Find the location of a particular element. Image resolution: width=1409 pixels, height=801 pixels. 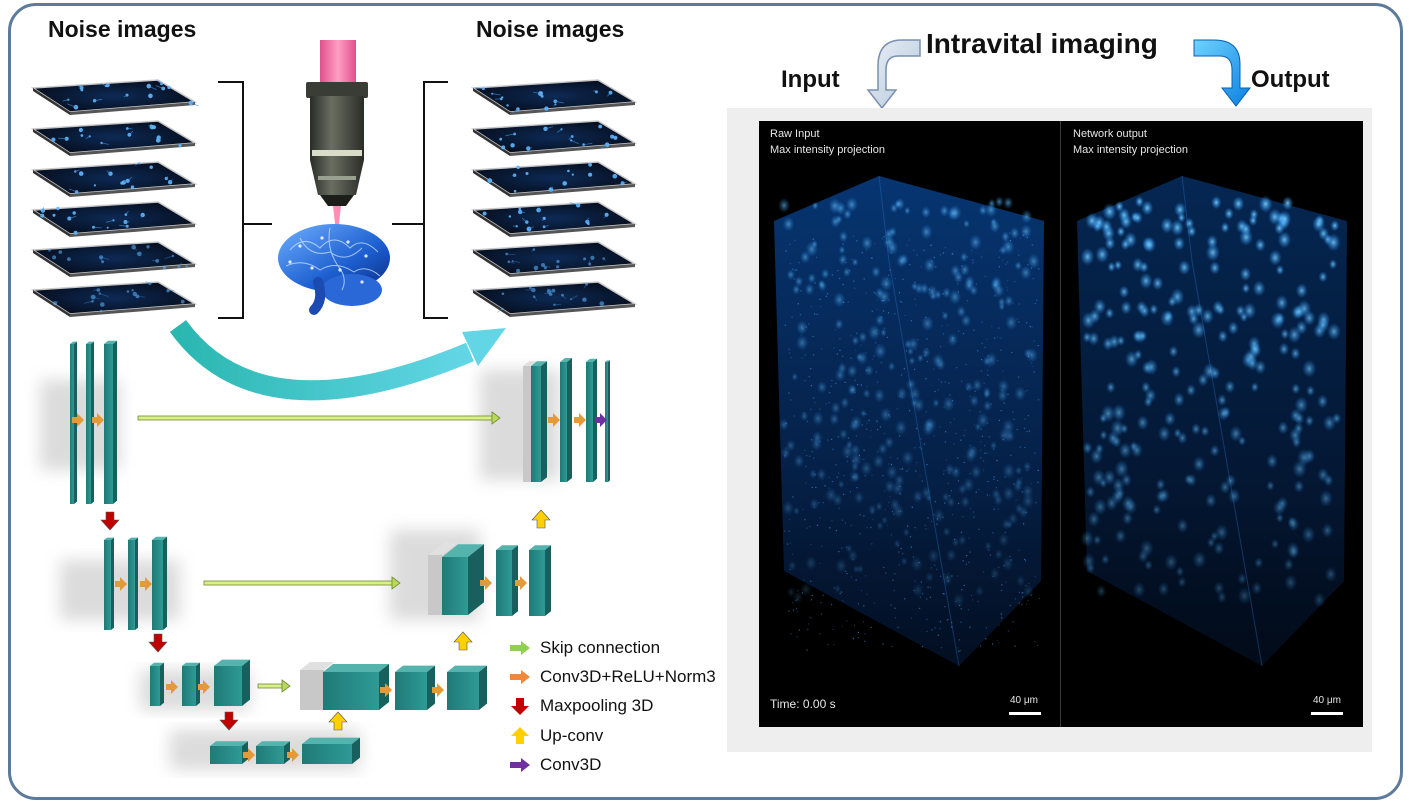

legend-up-conv: Up-conv is located at coordinates (572, 735).